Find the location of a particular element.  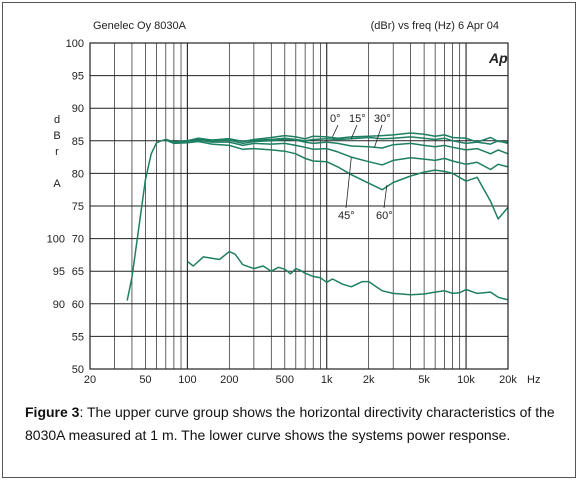

y2-tick-label: 95 is located at coordinates (59, 272).